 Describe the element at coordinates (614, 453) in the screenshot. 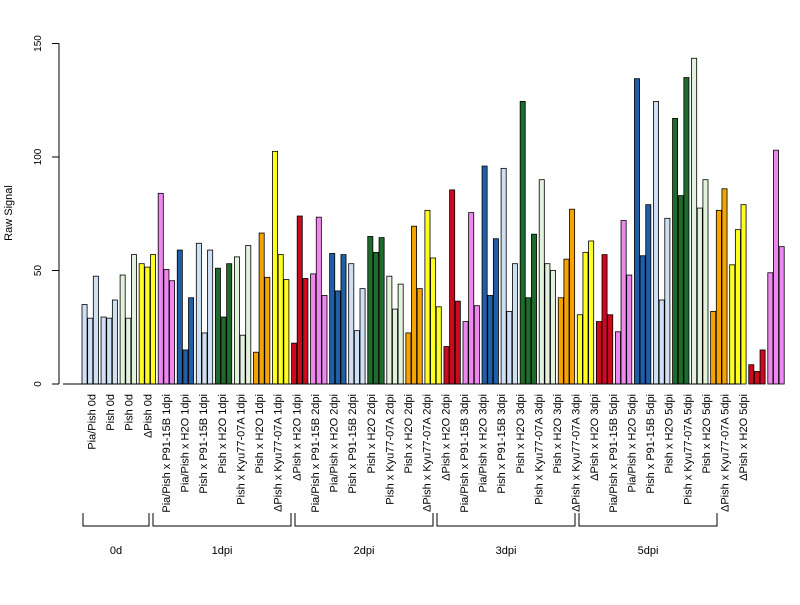

I see `x-tick-label: Pia/Pish x P91-15B 5dpi` at that location.